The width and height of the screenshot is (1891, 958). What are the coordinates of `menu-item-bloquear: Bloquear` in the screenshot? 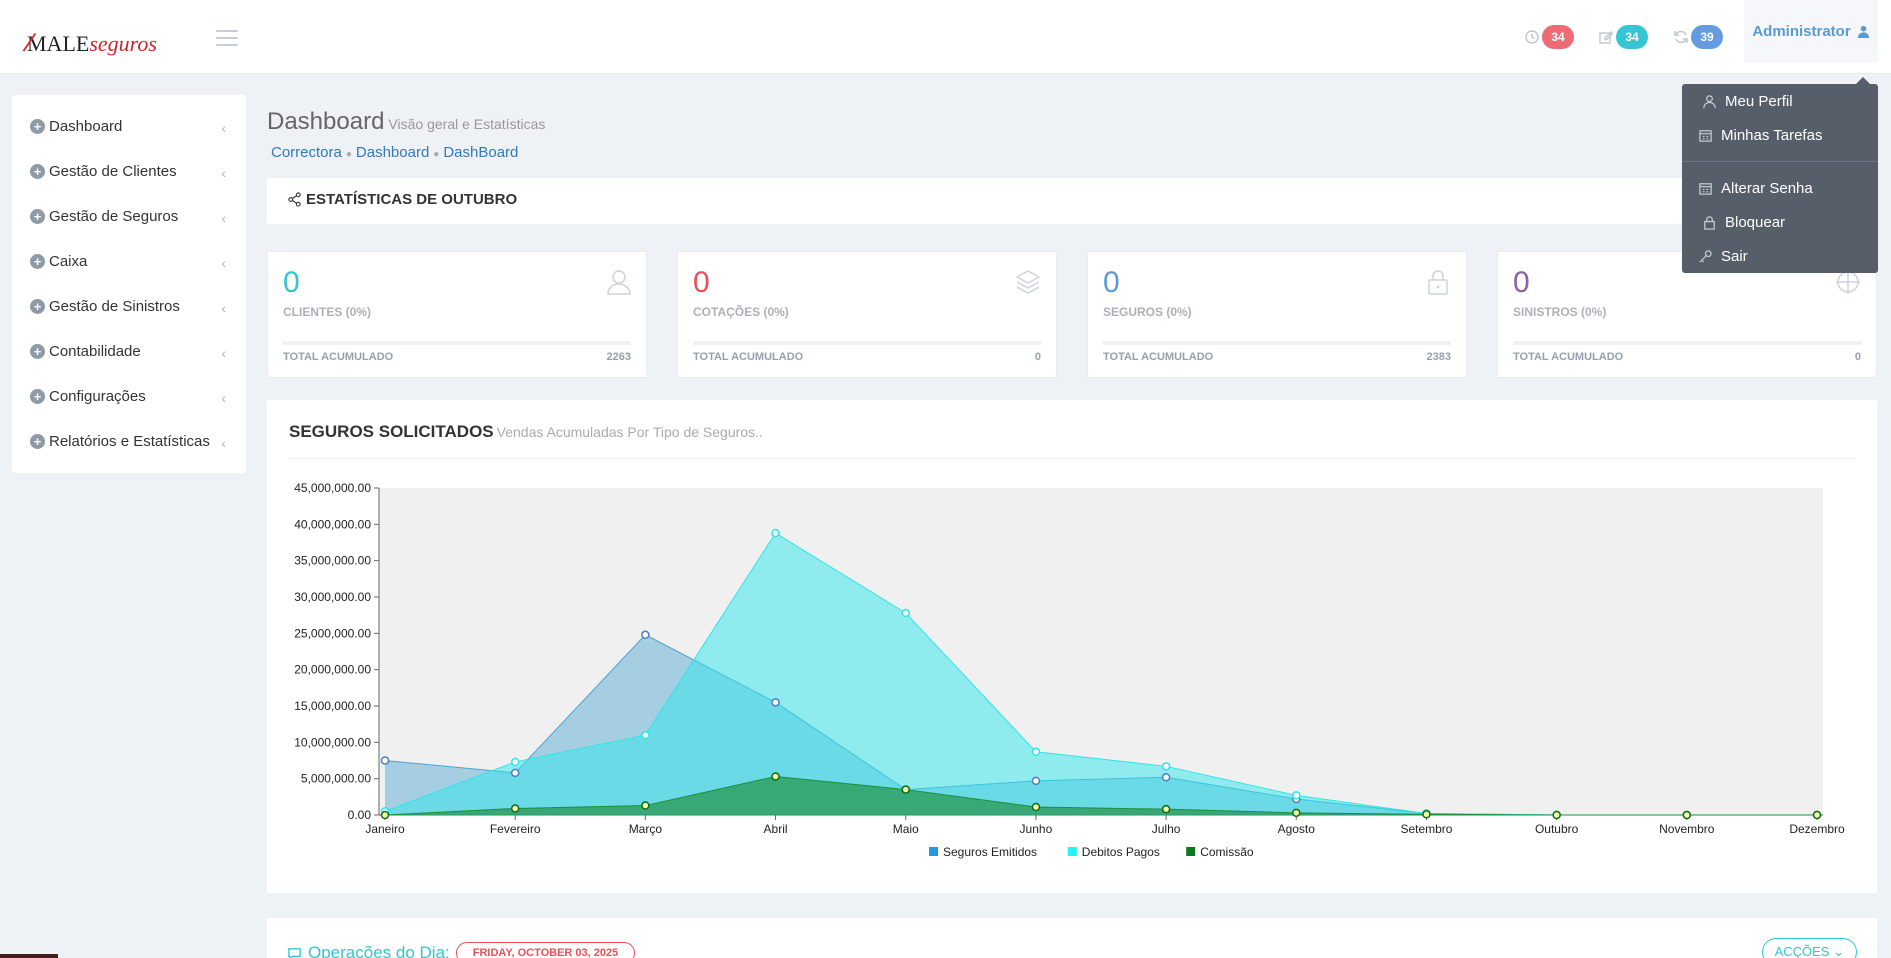 It's located at (1743, 222).